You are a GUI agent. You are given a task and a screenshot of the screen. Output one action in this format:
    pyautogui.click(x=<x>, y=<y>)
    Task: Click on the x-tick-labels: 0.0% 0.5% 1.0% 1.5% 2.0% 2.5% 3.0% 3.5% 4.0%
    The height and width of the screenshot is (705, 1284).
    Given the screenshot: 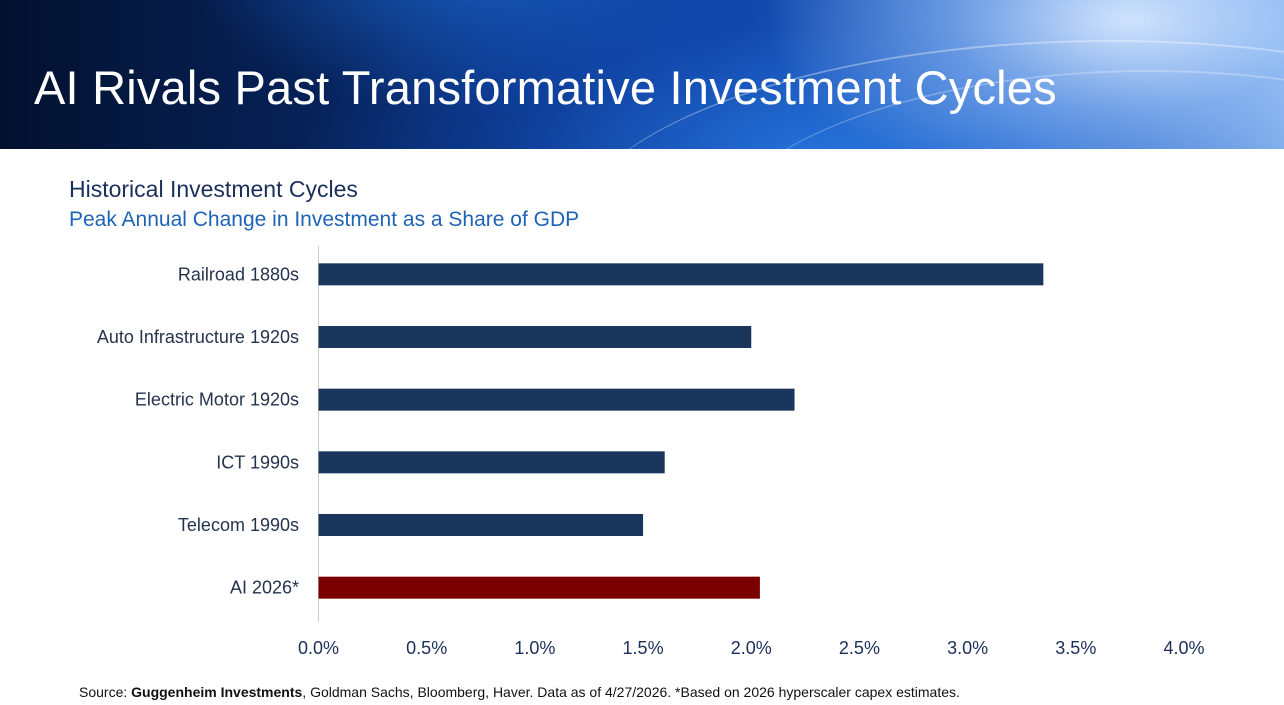 What is the action you would take?
    pyautogui.click(x=751, y=648)
    